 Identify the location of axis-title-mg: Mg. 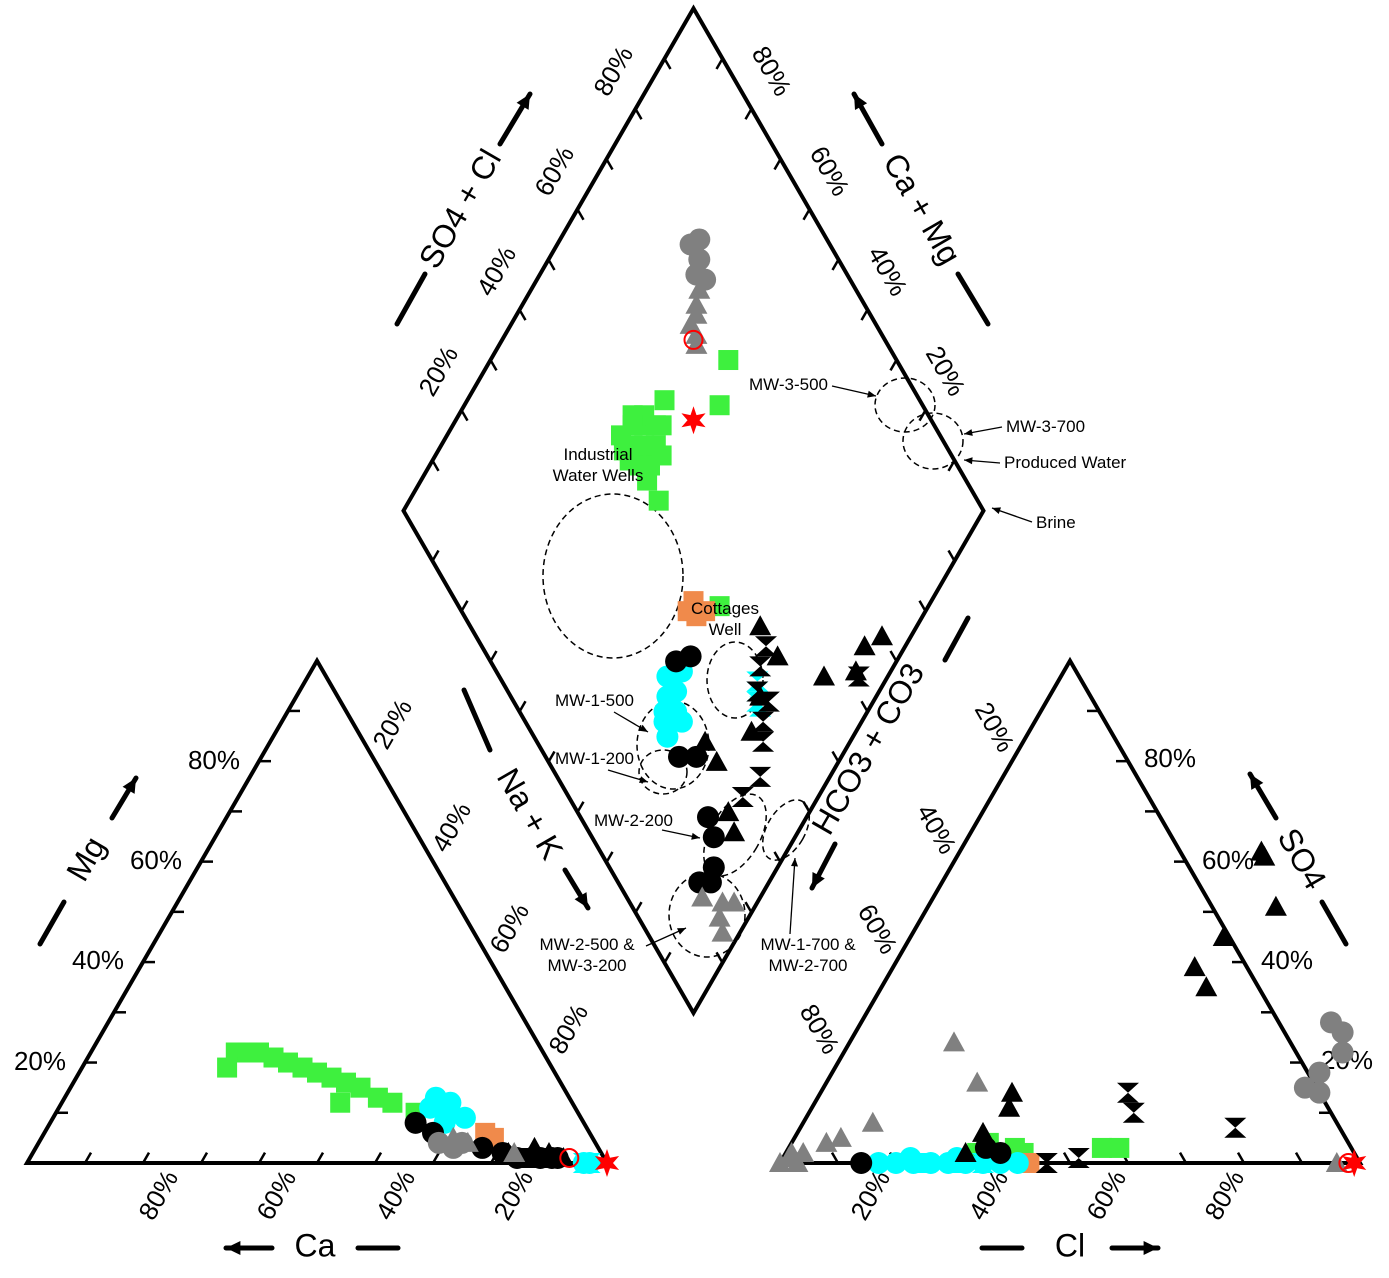
(85, 858).